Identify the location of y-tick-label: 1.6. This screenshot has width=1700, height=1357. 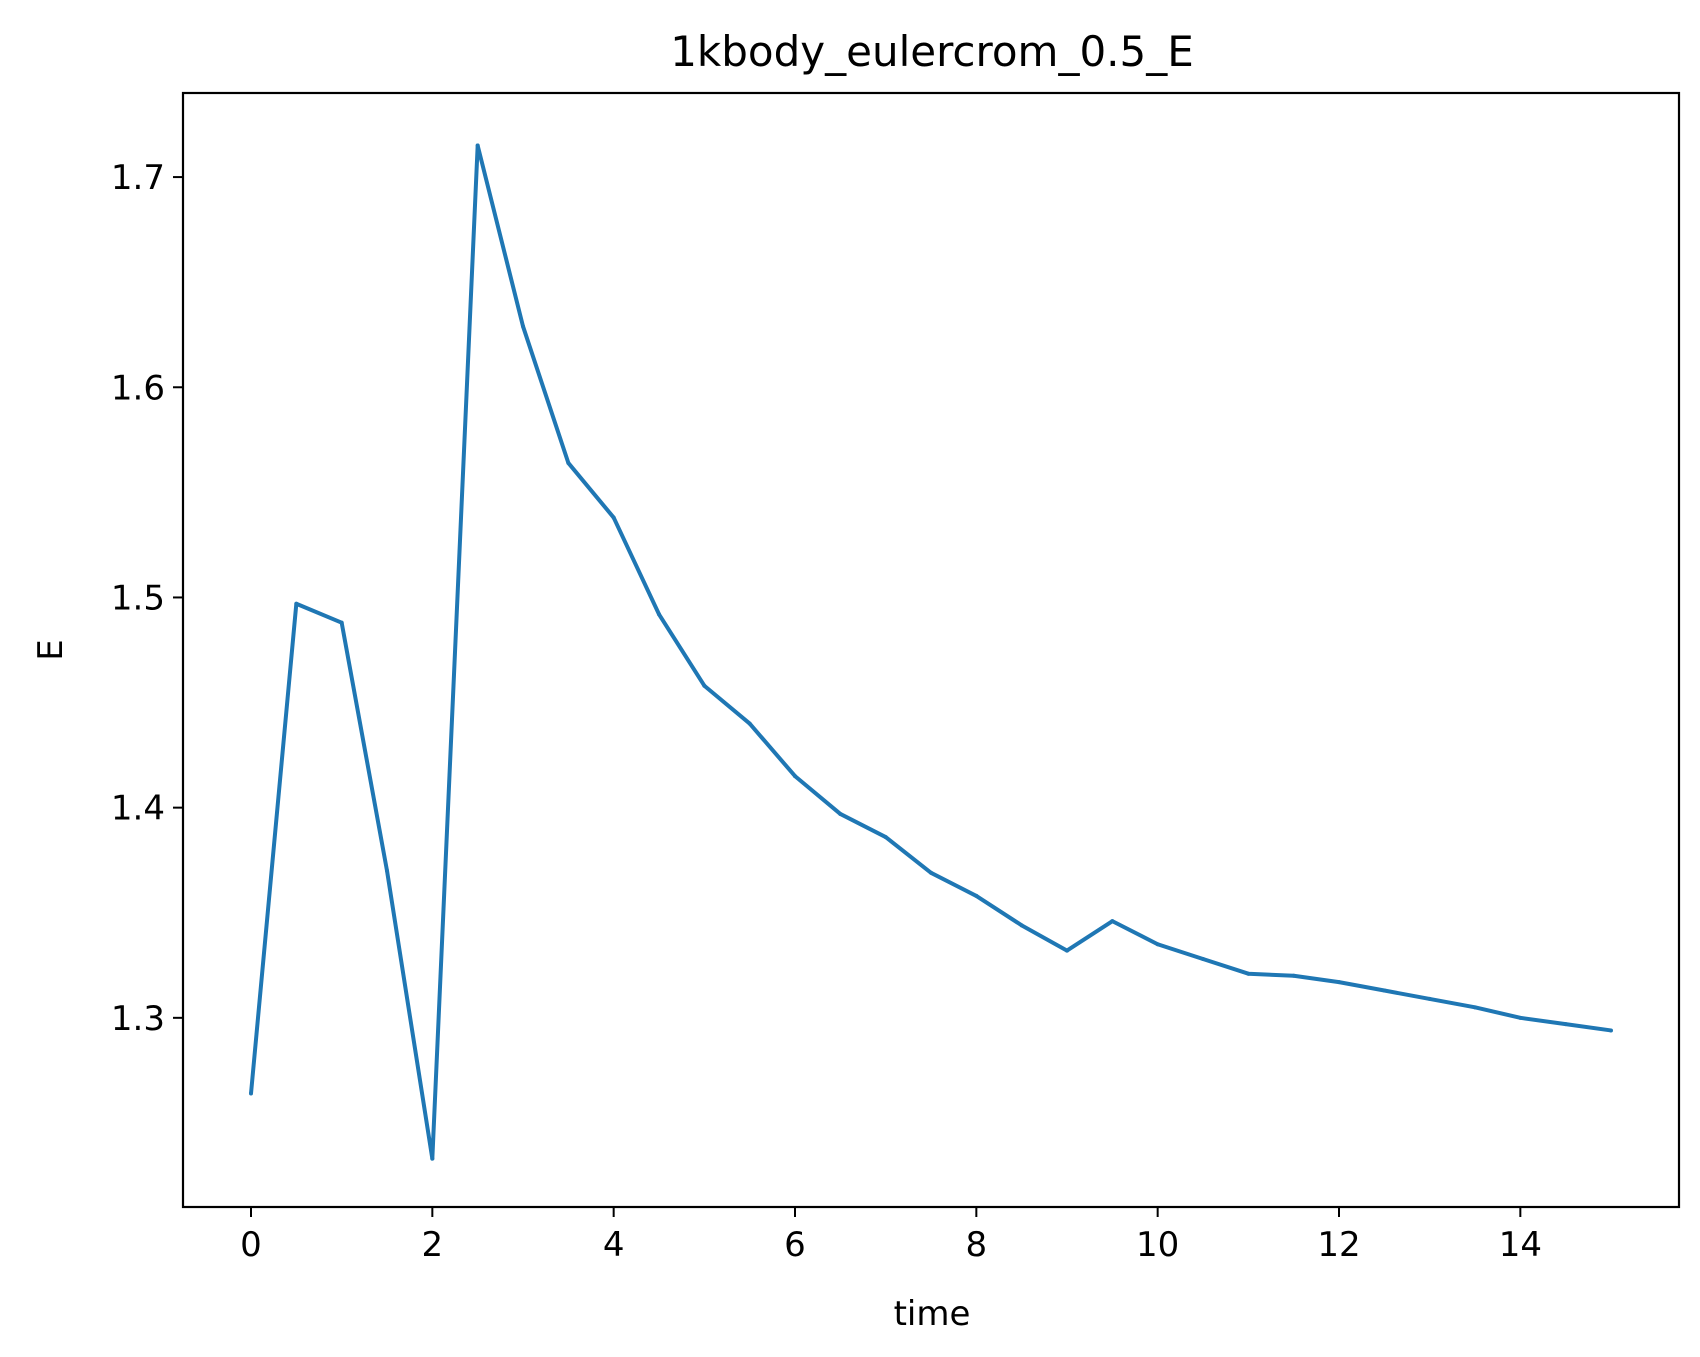
(138, 388).